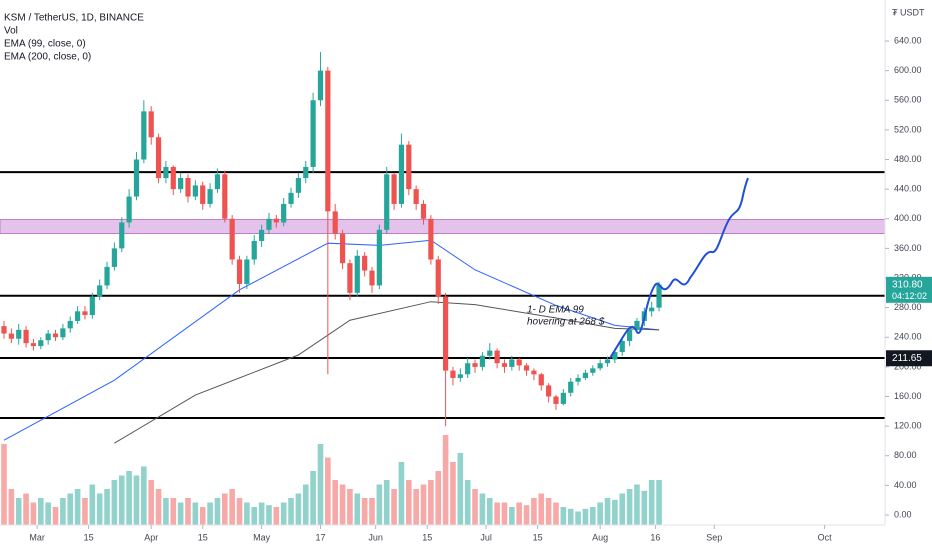 Image resolution: width=932 pixels, height=550 pixels. Describe the element at coordinates (566, 322) in the screenshot. I see `annotation: hovering at 268 $` at that location.